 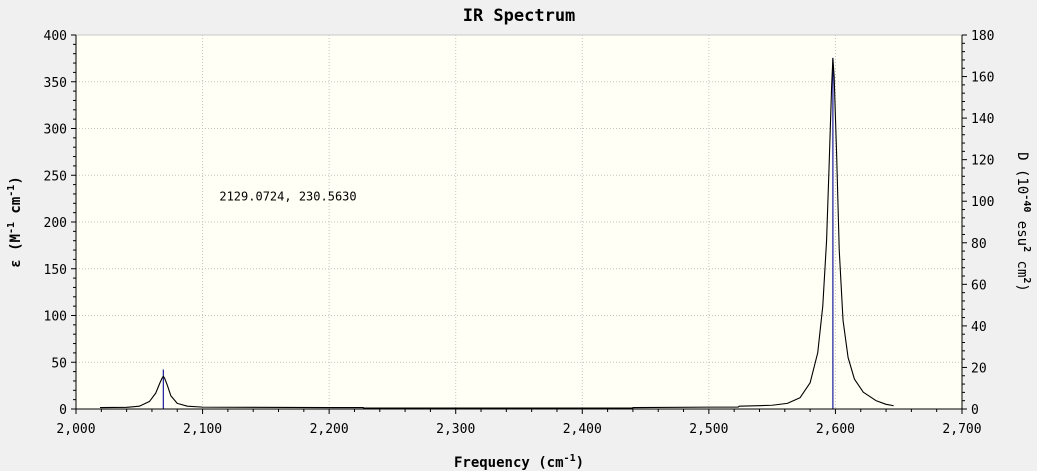 I want to click on y-right-tick-label: 160, so click(x=982, y=78).